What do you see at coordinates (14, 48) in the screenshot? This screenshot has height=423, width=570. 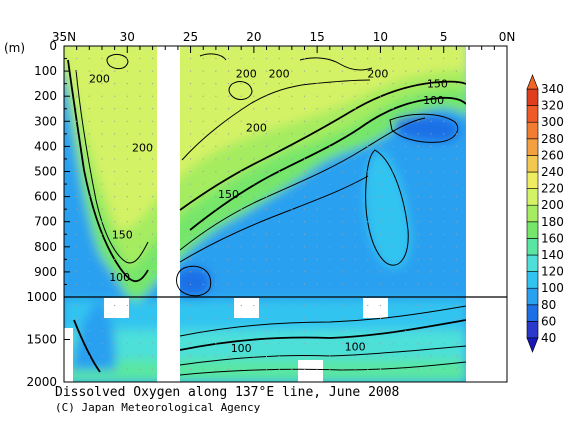 I see `y-axis-unit-label: (m)` at bounding box center [14, 48].